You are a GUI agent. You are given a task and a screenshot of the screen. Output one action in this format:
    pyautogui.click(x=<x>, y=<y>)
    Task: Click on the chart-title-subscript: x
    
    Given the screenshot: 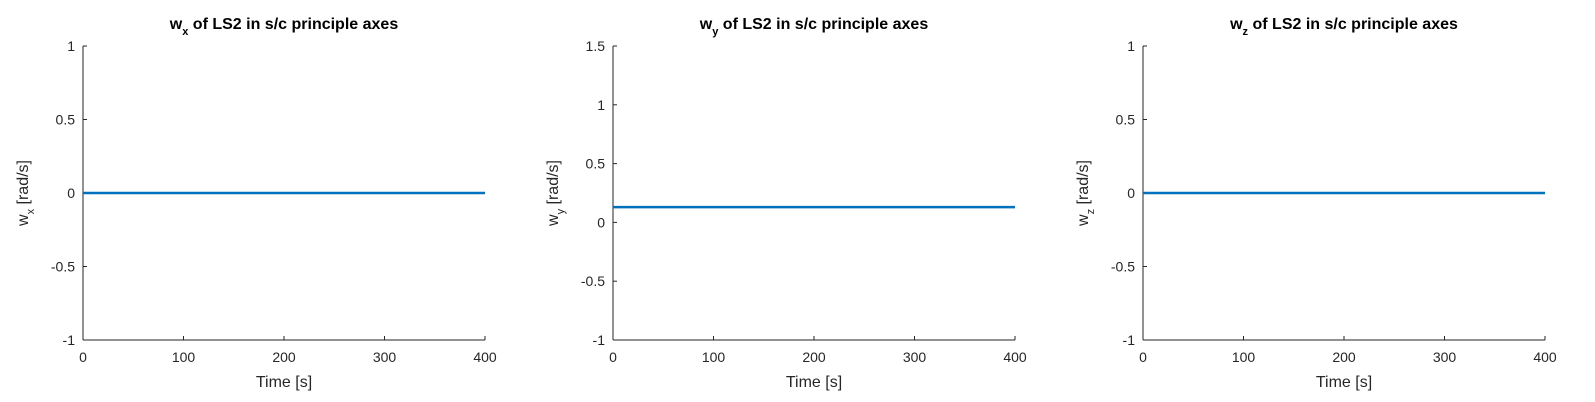 What is the action you would take?
    pyautogui.click(x=185, y=32)
    